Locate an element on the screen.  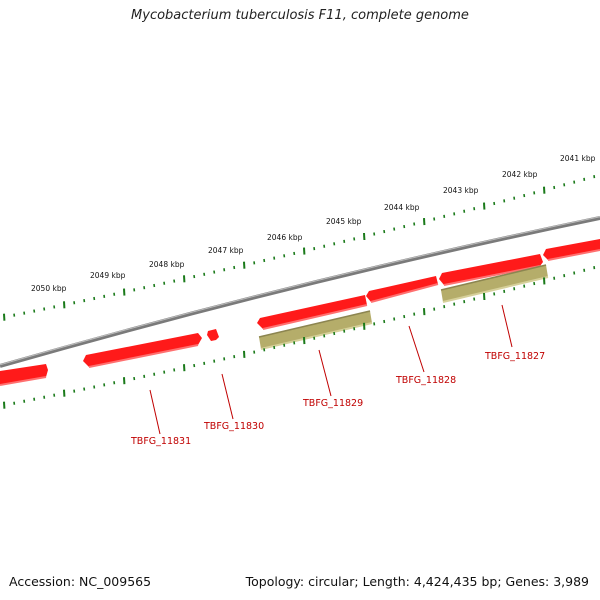
ruler-label: 2043 kbp is located at coordinates (461, 190).